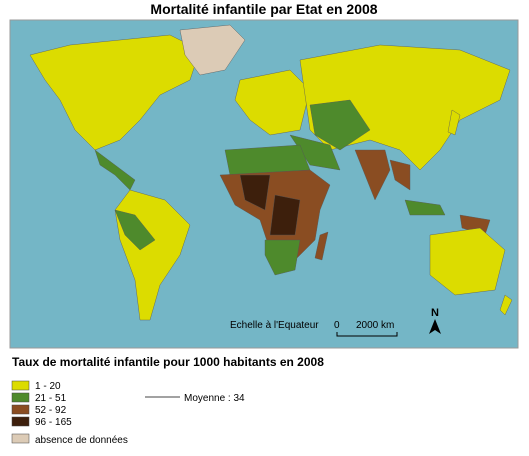  What do you see at coordinates (263, 9) in the screenshot?
I see `title: Mortalité infantile par Etat en 2008` at bounding box center [263, 9].